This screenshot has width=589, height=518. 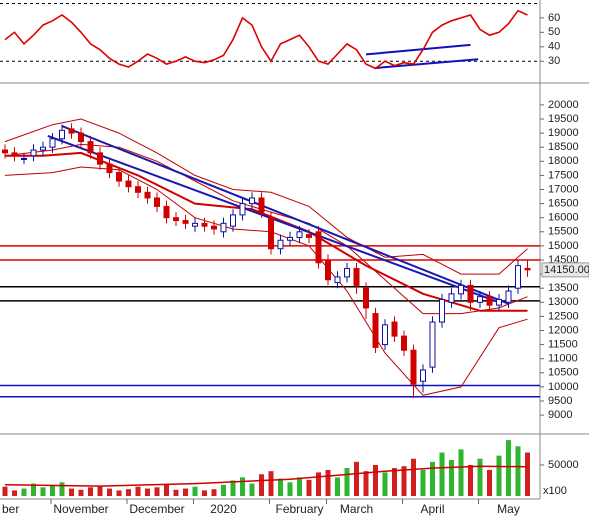 I want to click on x-tick-label: November, so click(x=80, y=509).